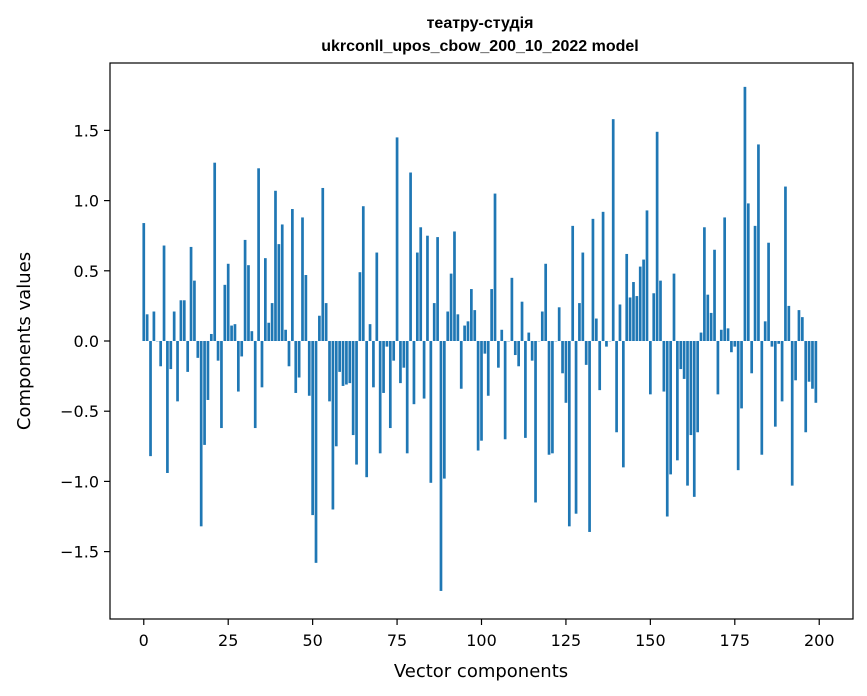 This screenshot has width=867, height=696. Describe the element at coordinates (86, 130) in the screenshot. I see `y-tick-label: 1.5` at that location.